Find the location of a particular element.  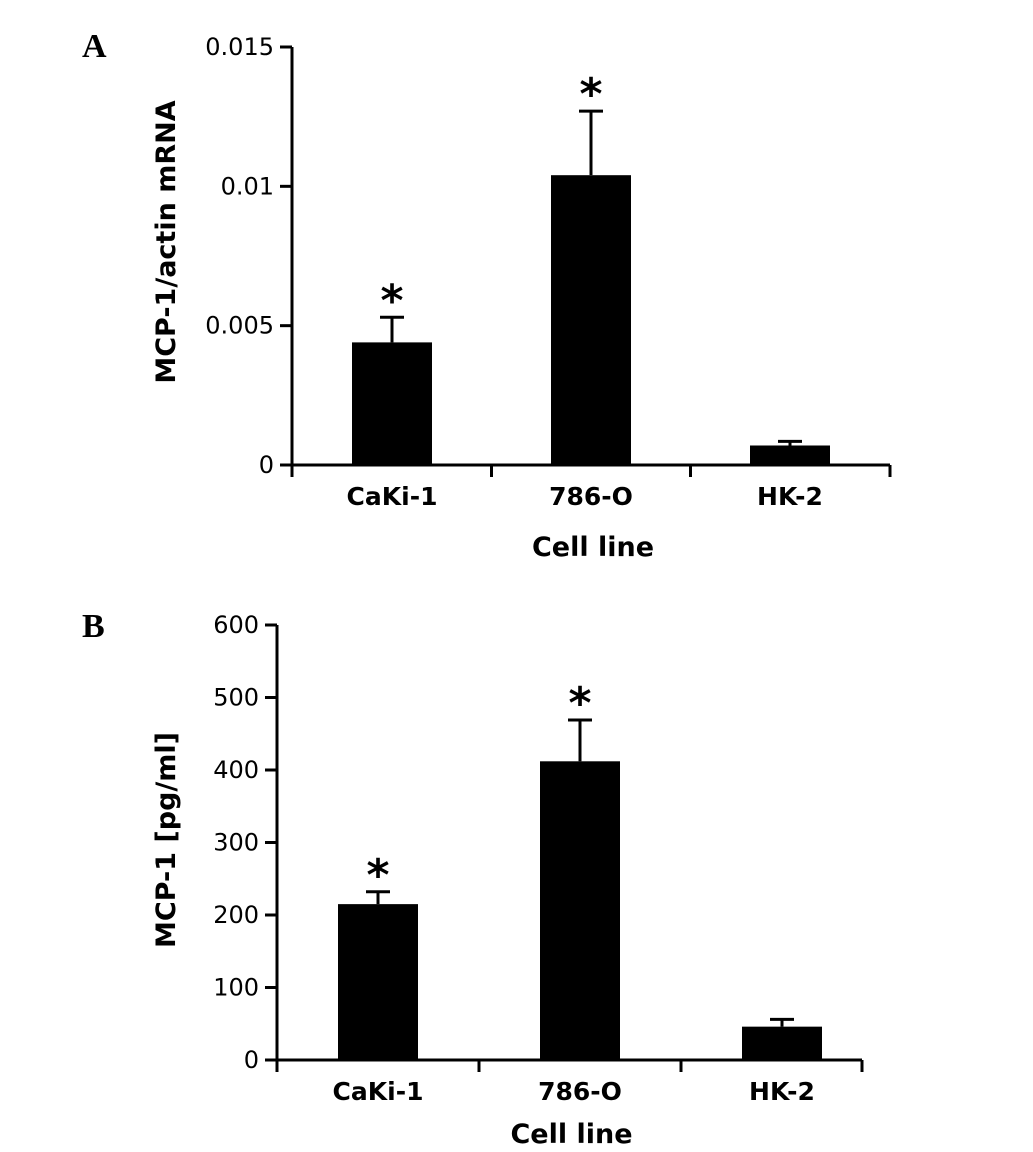

y-tick-label: 100 is located at coordinates (236, 988).